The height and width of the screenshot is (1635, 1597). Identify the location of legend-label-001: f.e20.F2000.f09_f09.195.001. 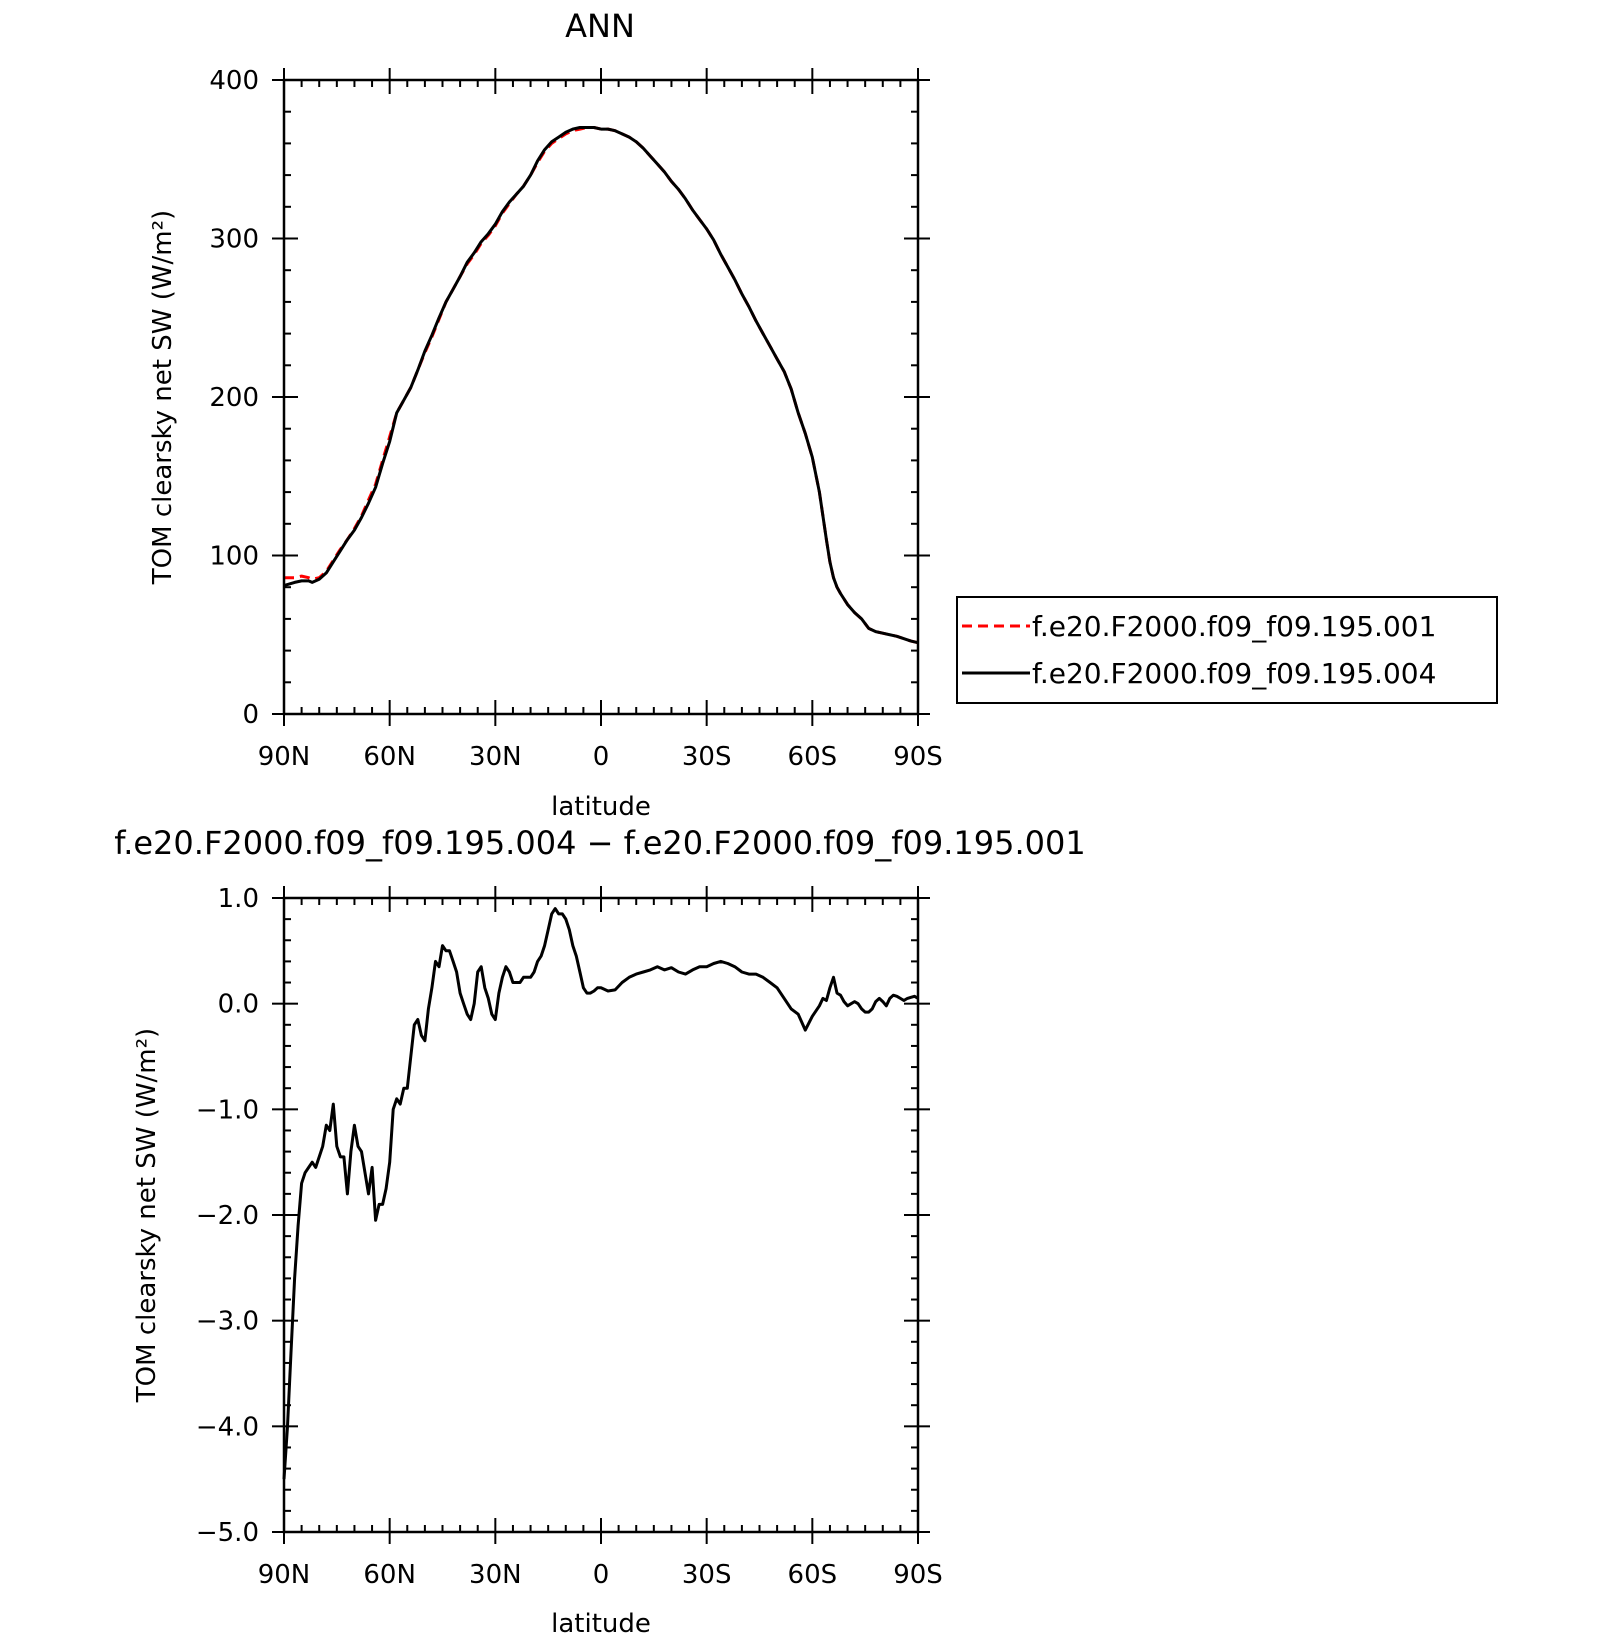
(1234, 626).